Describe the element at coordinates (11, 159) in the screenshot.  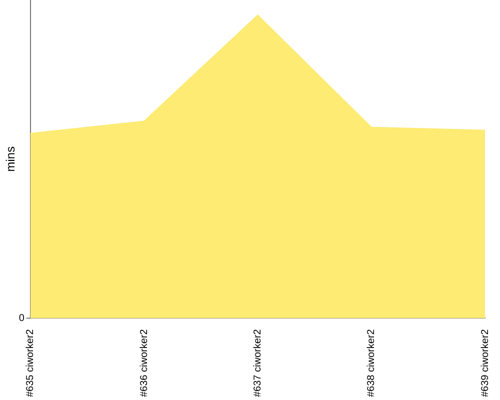
I see `y-axis-title: mins` at that location.